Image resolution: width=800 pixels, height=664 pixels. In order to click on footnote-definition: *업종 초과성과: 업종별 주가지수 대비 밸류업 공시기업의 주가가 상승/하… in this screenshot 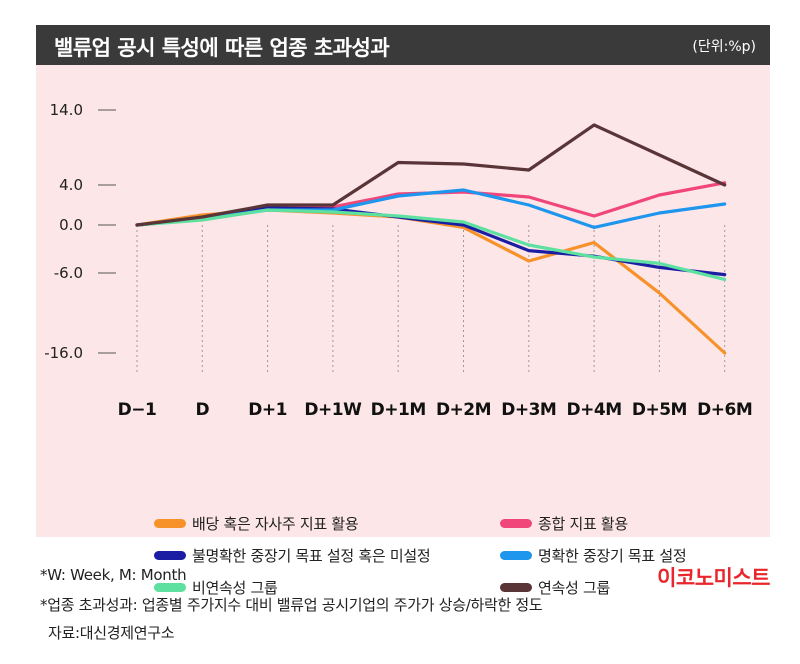, I will do `click(291, 605)`.